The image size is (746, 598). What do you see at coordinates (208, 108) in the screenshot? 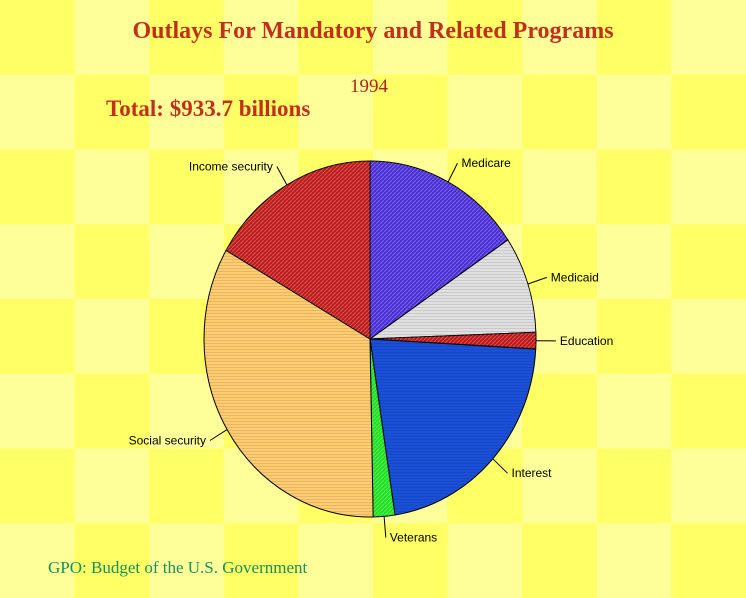
I see `chart-total: Total: $933.7 billions` at bounding box center [208, 108].